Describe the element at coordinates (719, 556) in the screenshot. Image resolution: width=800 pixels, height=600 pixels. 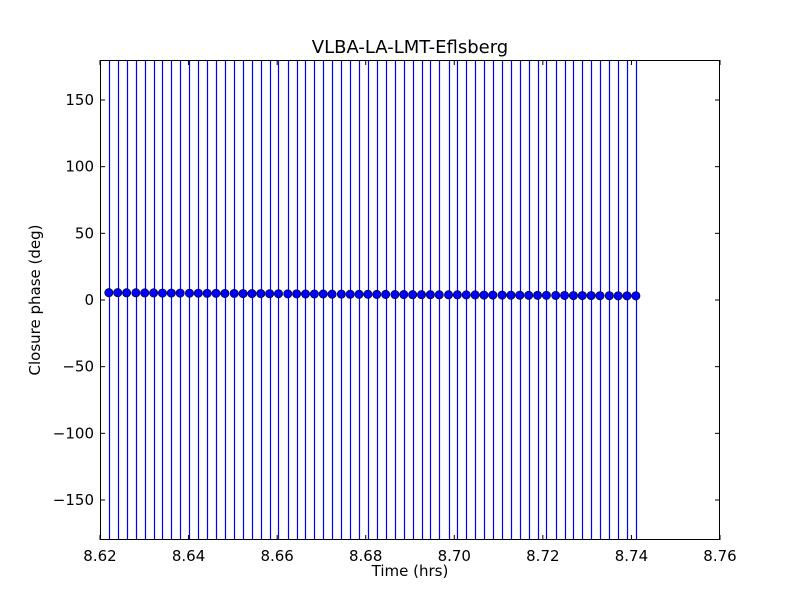
I see `x-tick-label: 8.76` at that location.